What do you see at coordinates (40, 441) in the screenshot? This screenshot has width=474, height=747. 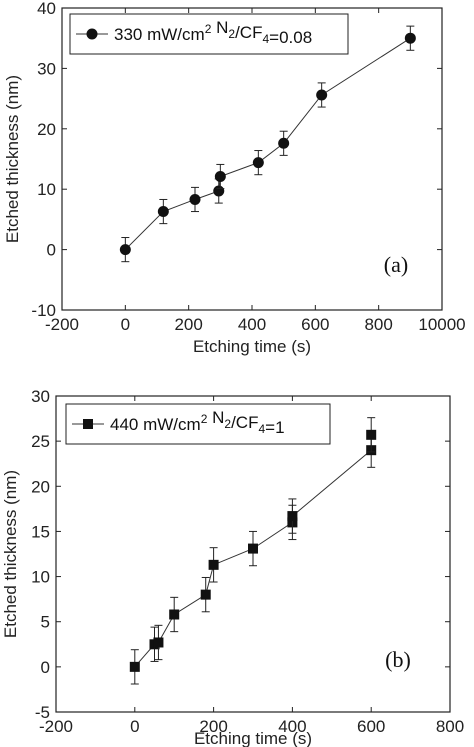 I see `y-tick-label: 25` at bounding box center [40, 441].